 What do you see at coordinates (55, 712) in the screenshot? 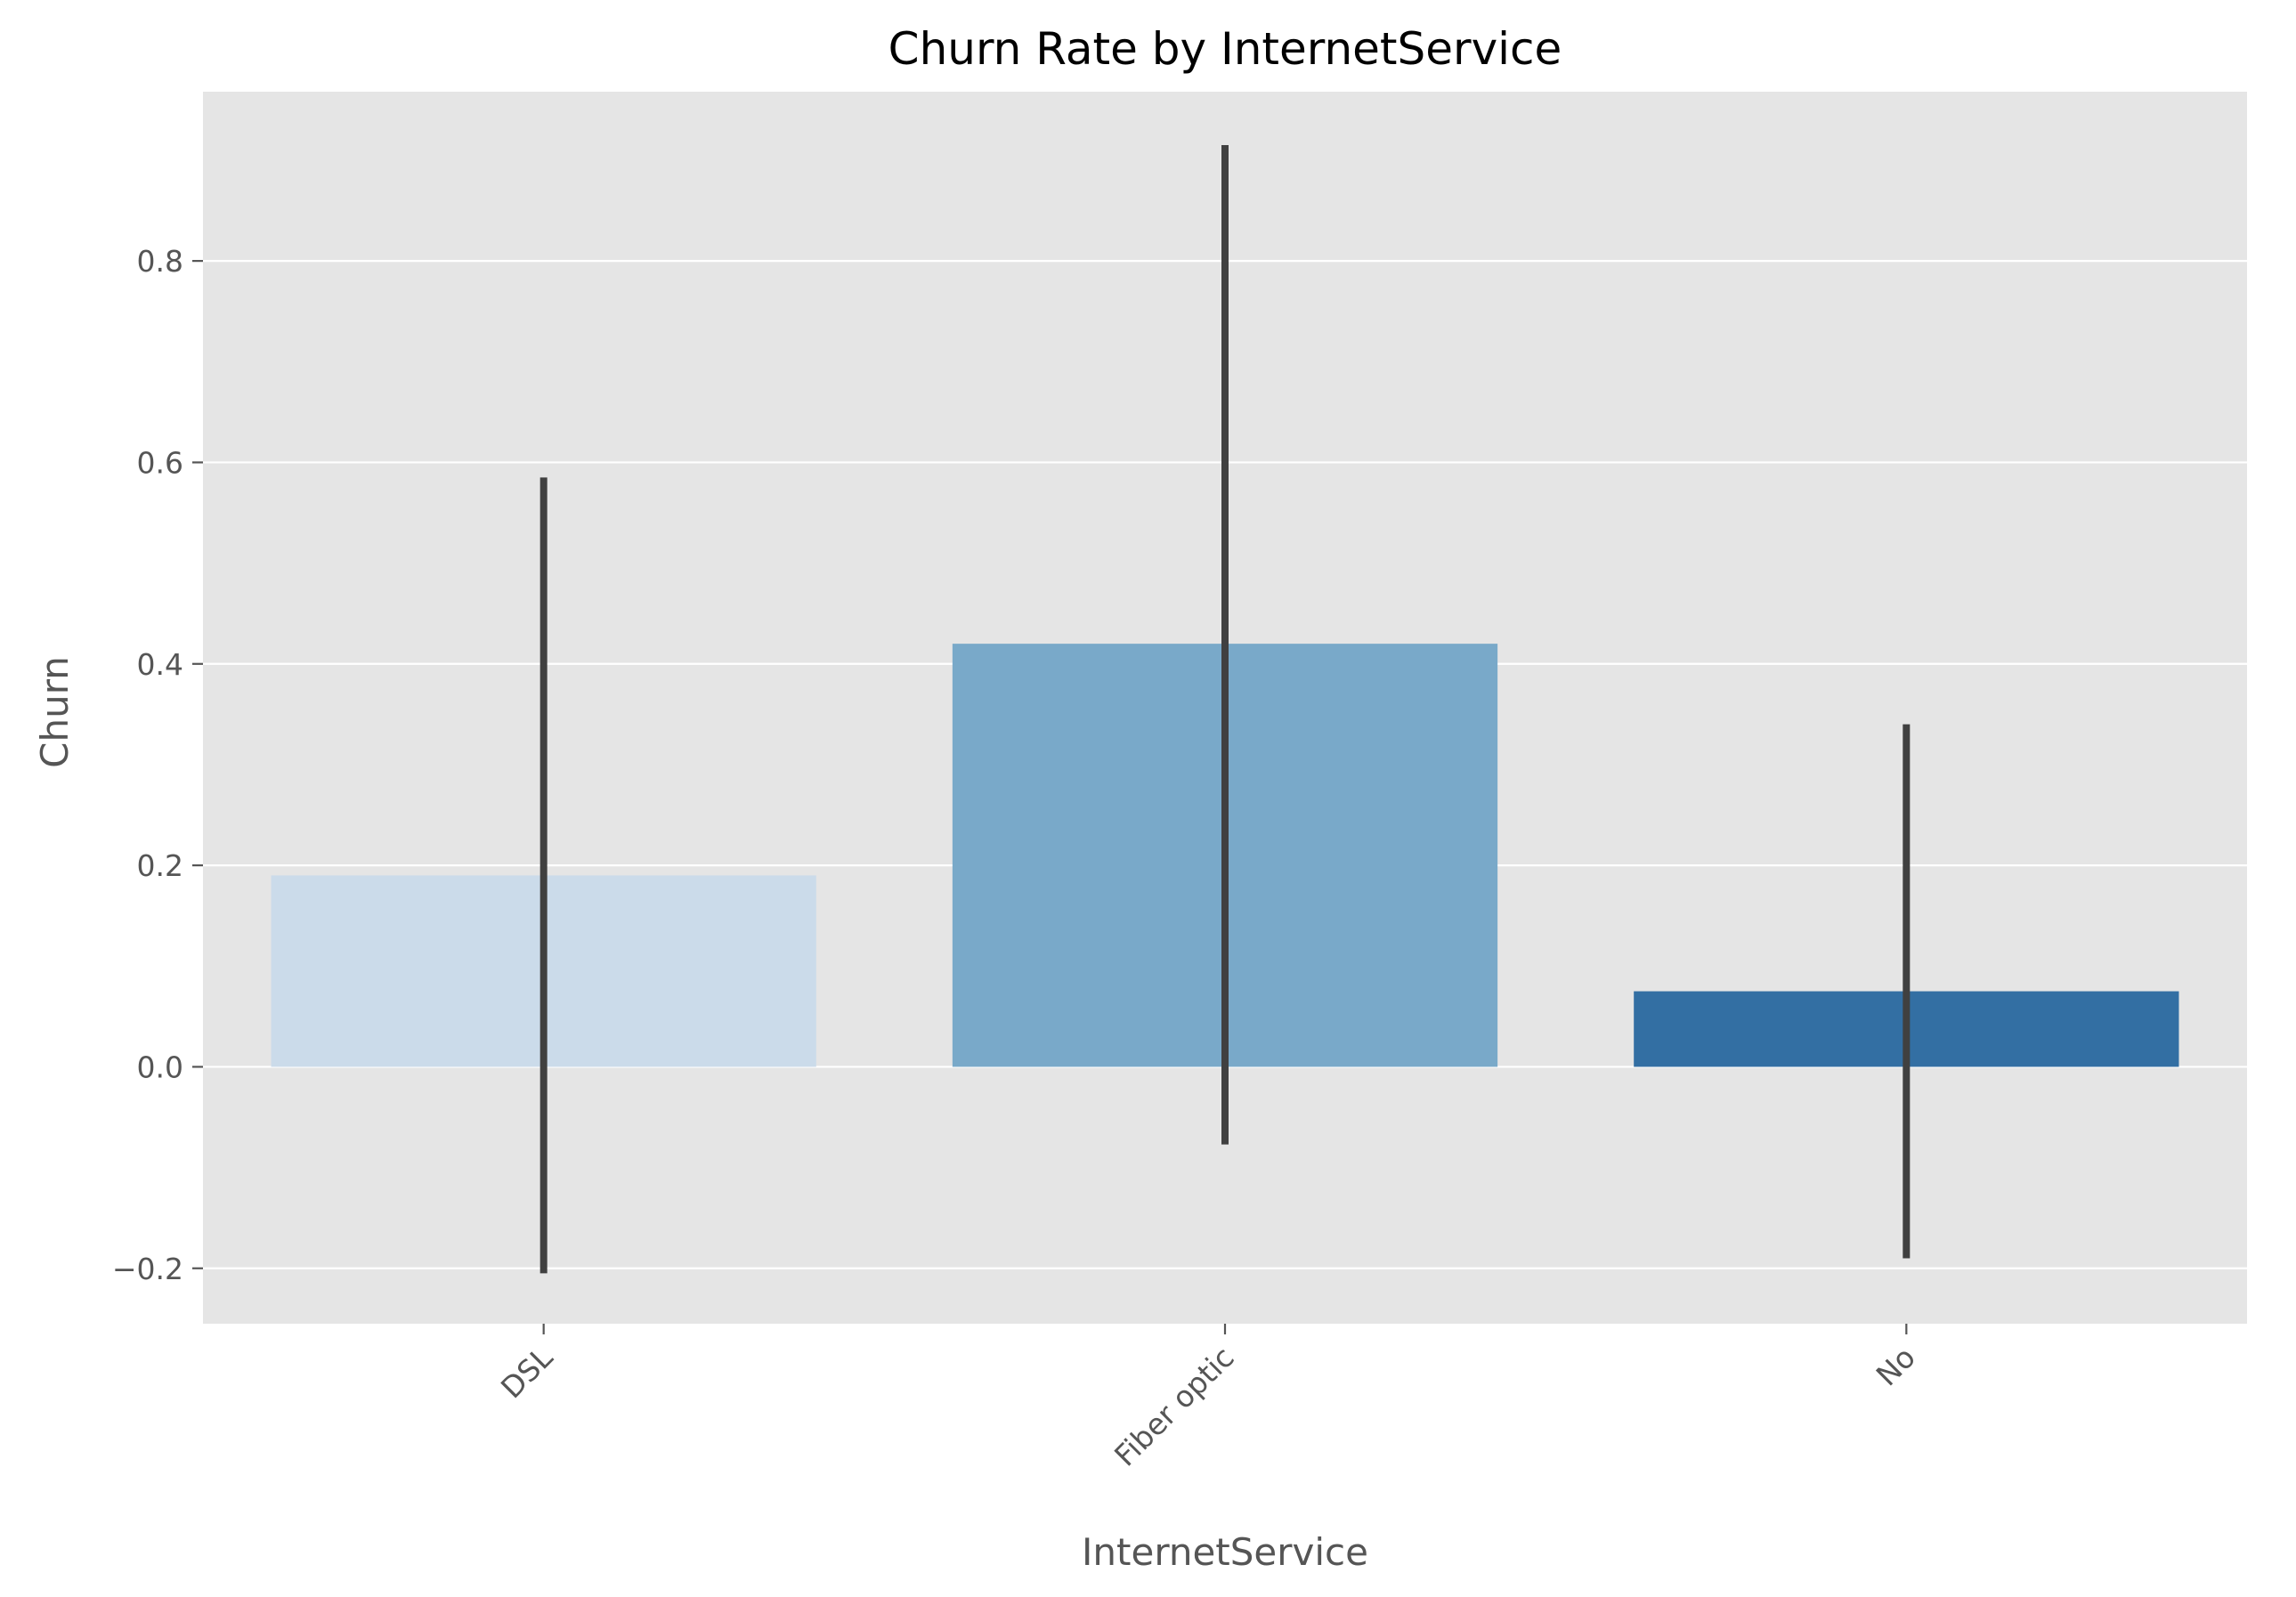
I see `y-axis-label: Churn` at bounding box center [55, 712].